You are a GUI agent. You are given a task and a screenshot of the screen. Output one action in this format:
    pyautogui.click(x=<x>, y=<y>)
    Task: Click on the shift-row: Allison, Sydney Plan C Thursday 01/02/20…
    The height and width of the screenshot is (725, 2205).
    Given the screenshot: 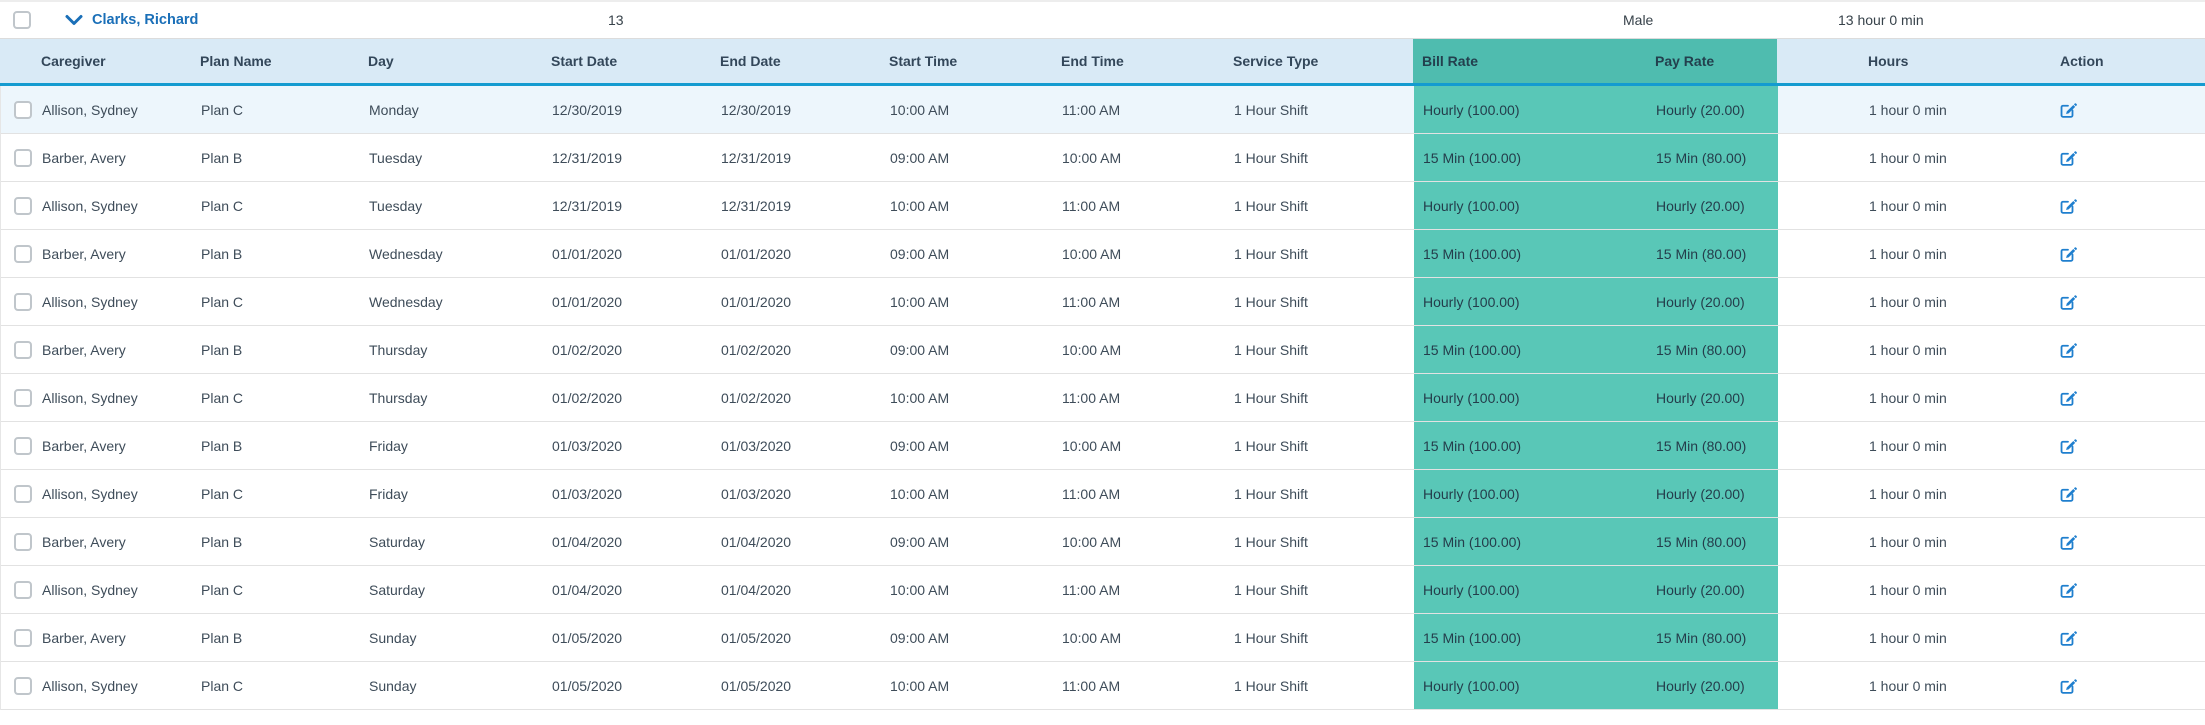 What is the action you would take?
    pyautogui.click(x=1103, y=398)
    